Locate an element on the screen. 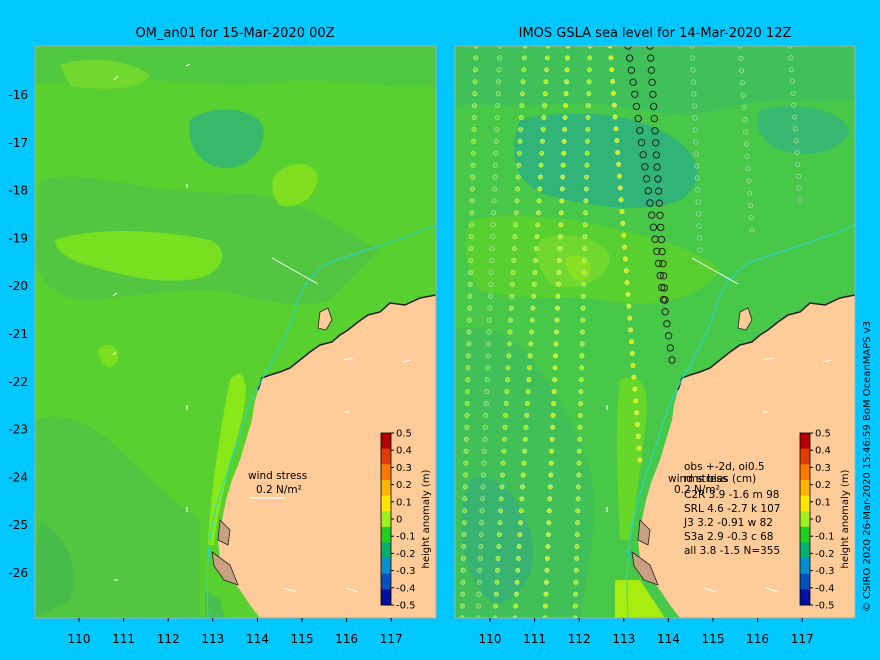 The height and width of the screenshot is (660, 880). left-wind-stress-label: wind stress is located at coordinates (277, 476).